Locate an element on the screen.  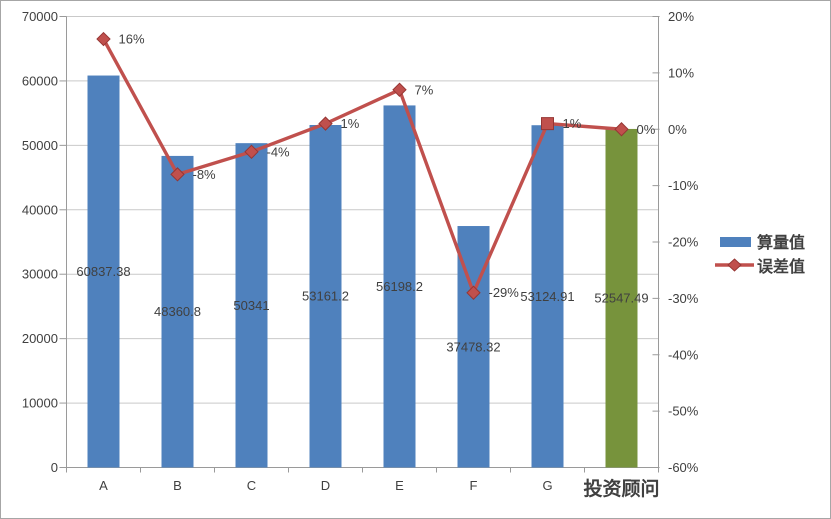
right-axis-tick-label: 10% is located at coordinates (681, 72).